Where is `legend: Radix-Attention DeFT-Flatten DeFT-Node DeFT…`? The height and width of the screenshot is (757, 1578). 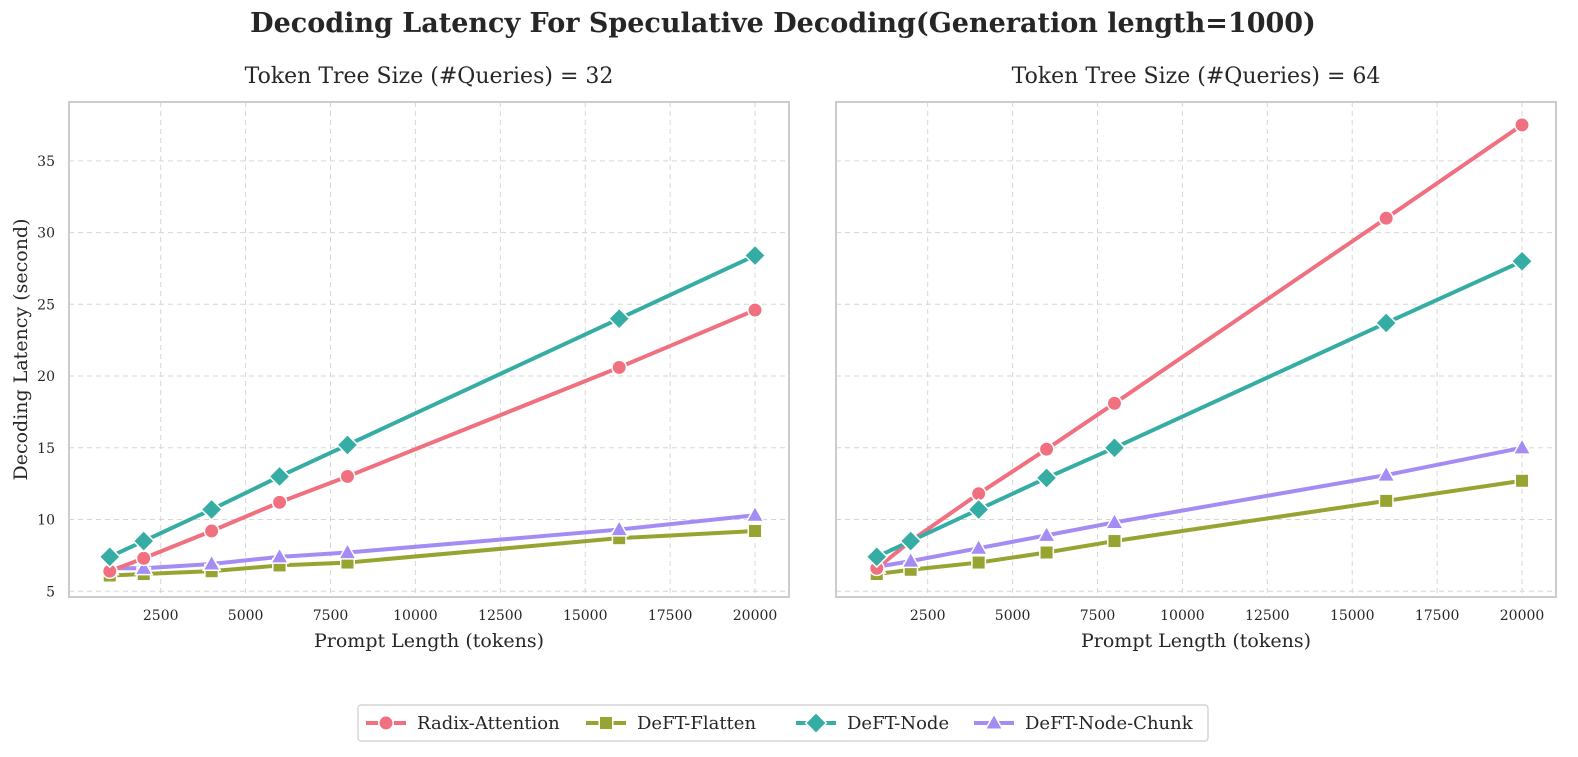 legend: Radix-Attention DeFT-Flatten DeFT-Node DeFT… is located at coordinates (783, 723).